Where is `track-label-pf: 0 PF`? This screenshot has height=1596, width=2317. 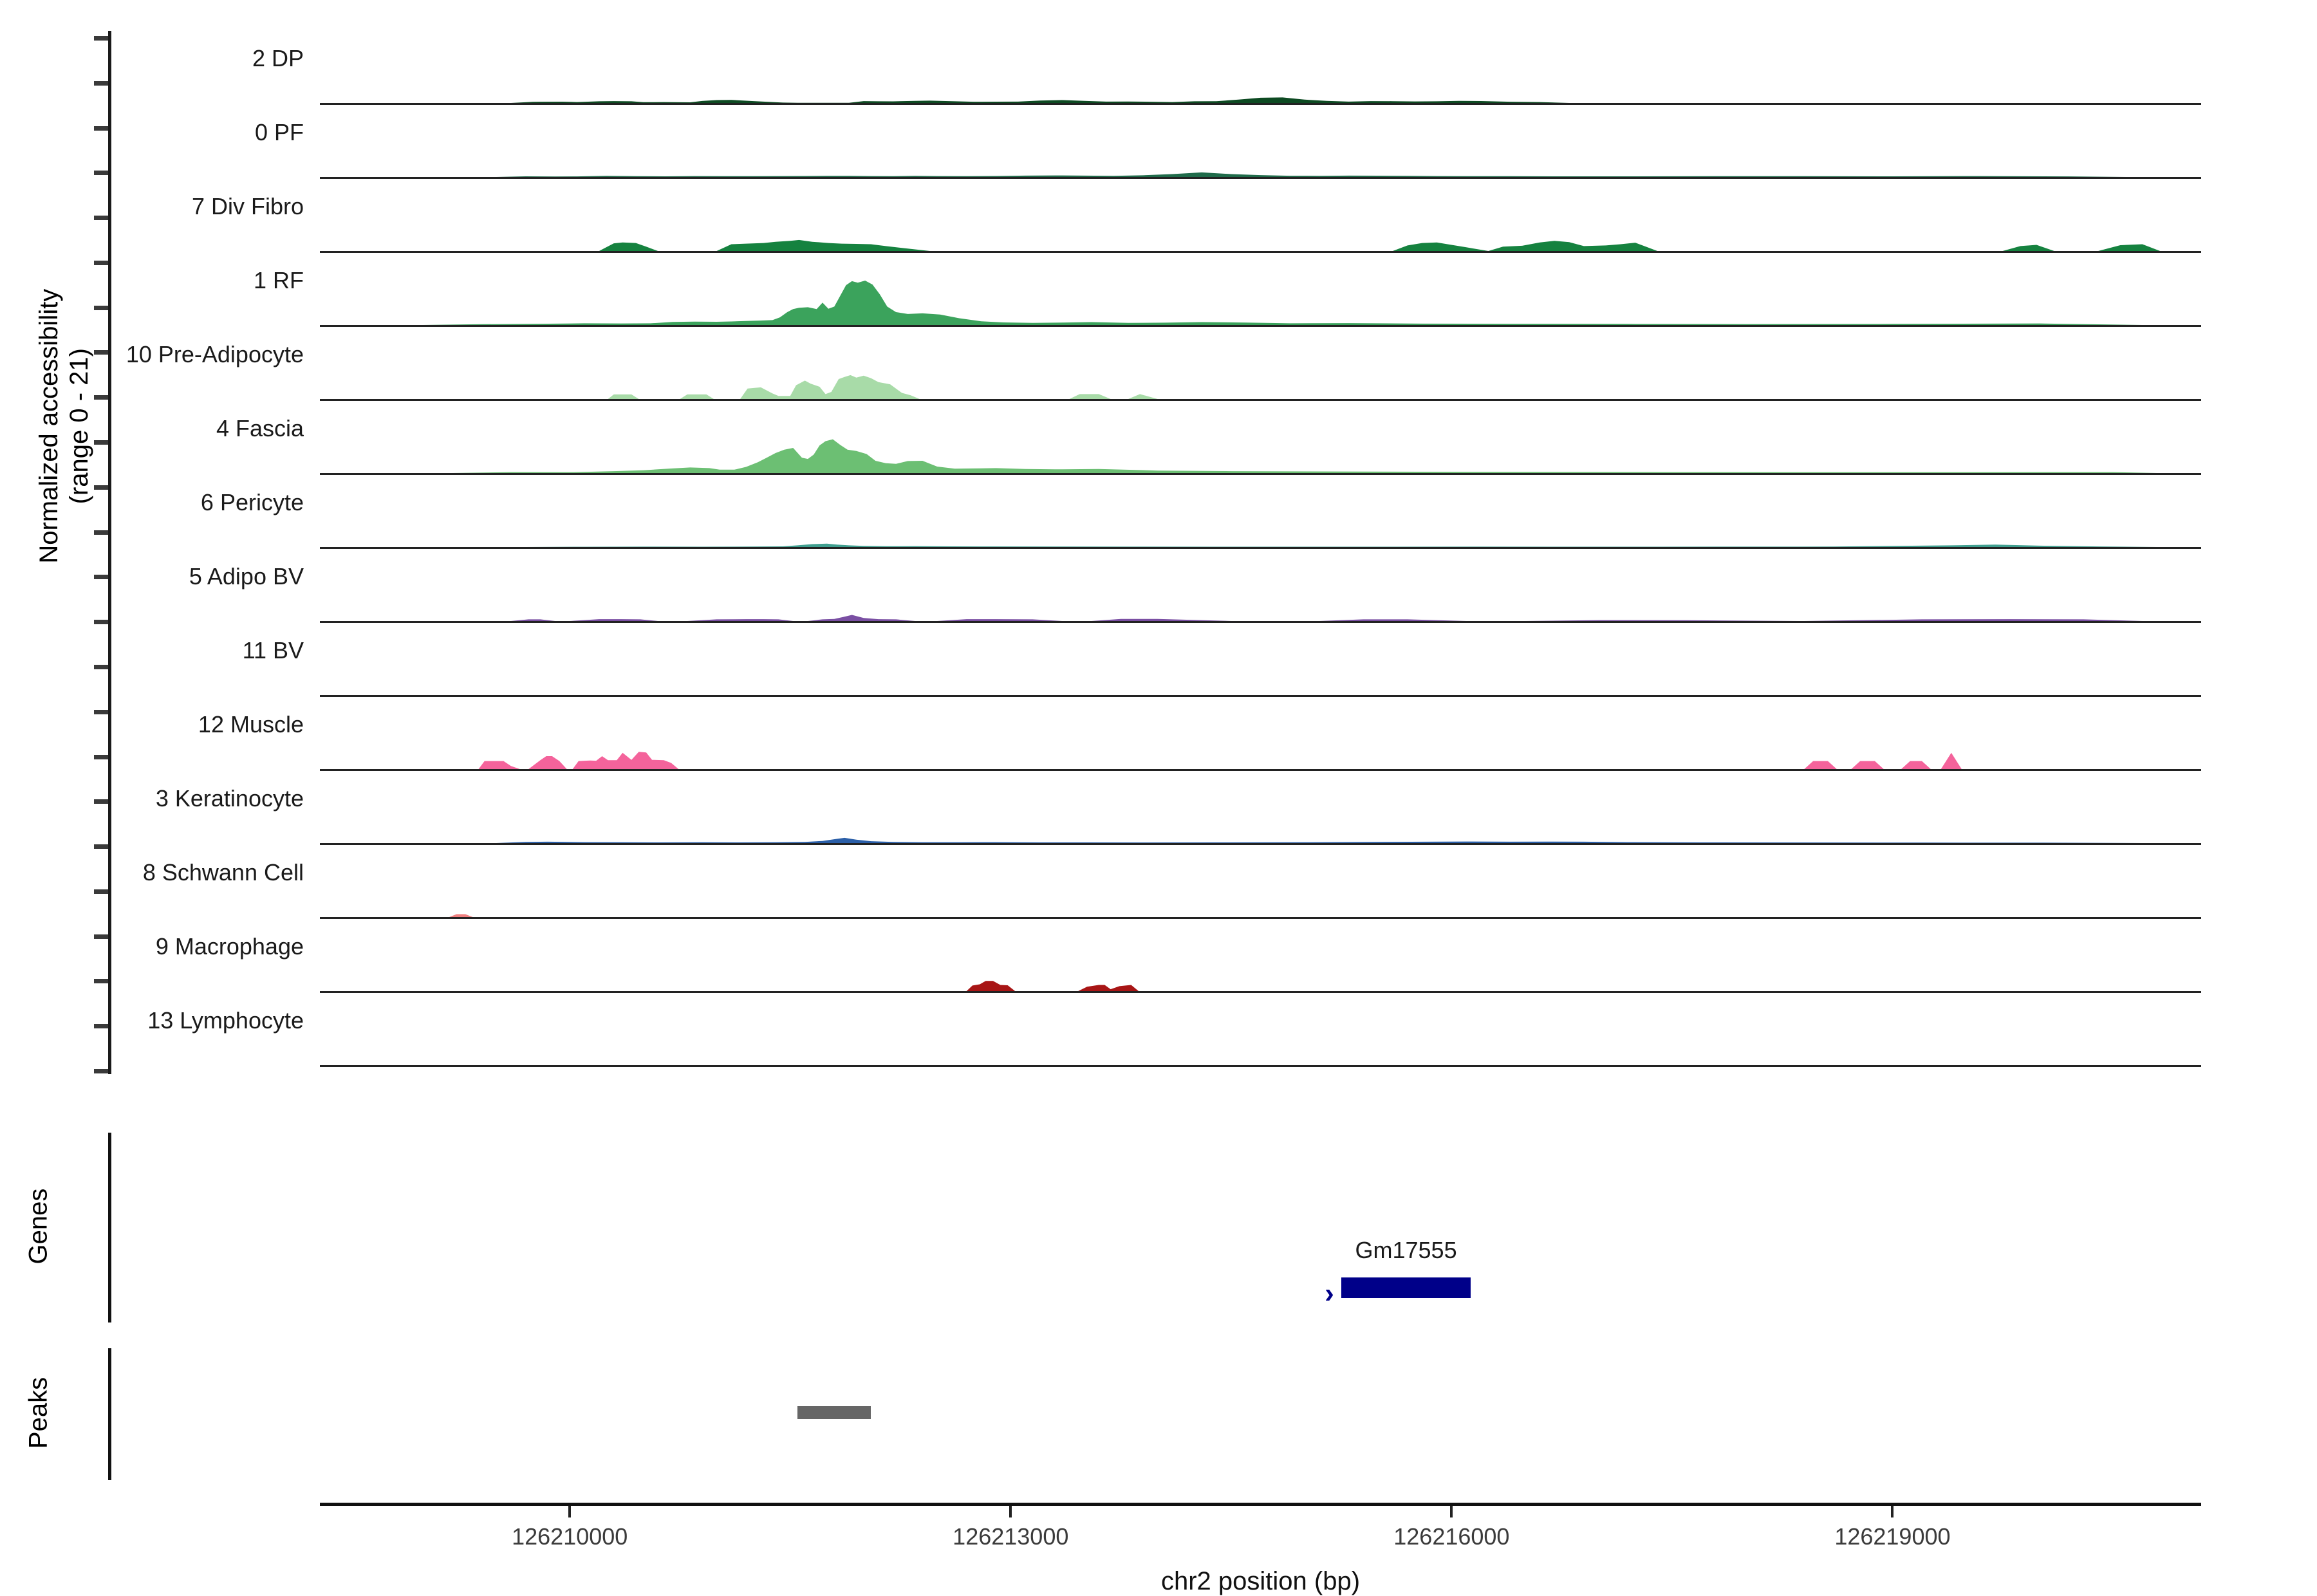
track-label-pf: 0 PF is located at coordinates (279, 132).